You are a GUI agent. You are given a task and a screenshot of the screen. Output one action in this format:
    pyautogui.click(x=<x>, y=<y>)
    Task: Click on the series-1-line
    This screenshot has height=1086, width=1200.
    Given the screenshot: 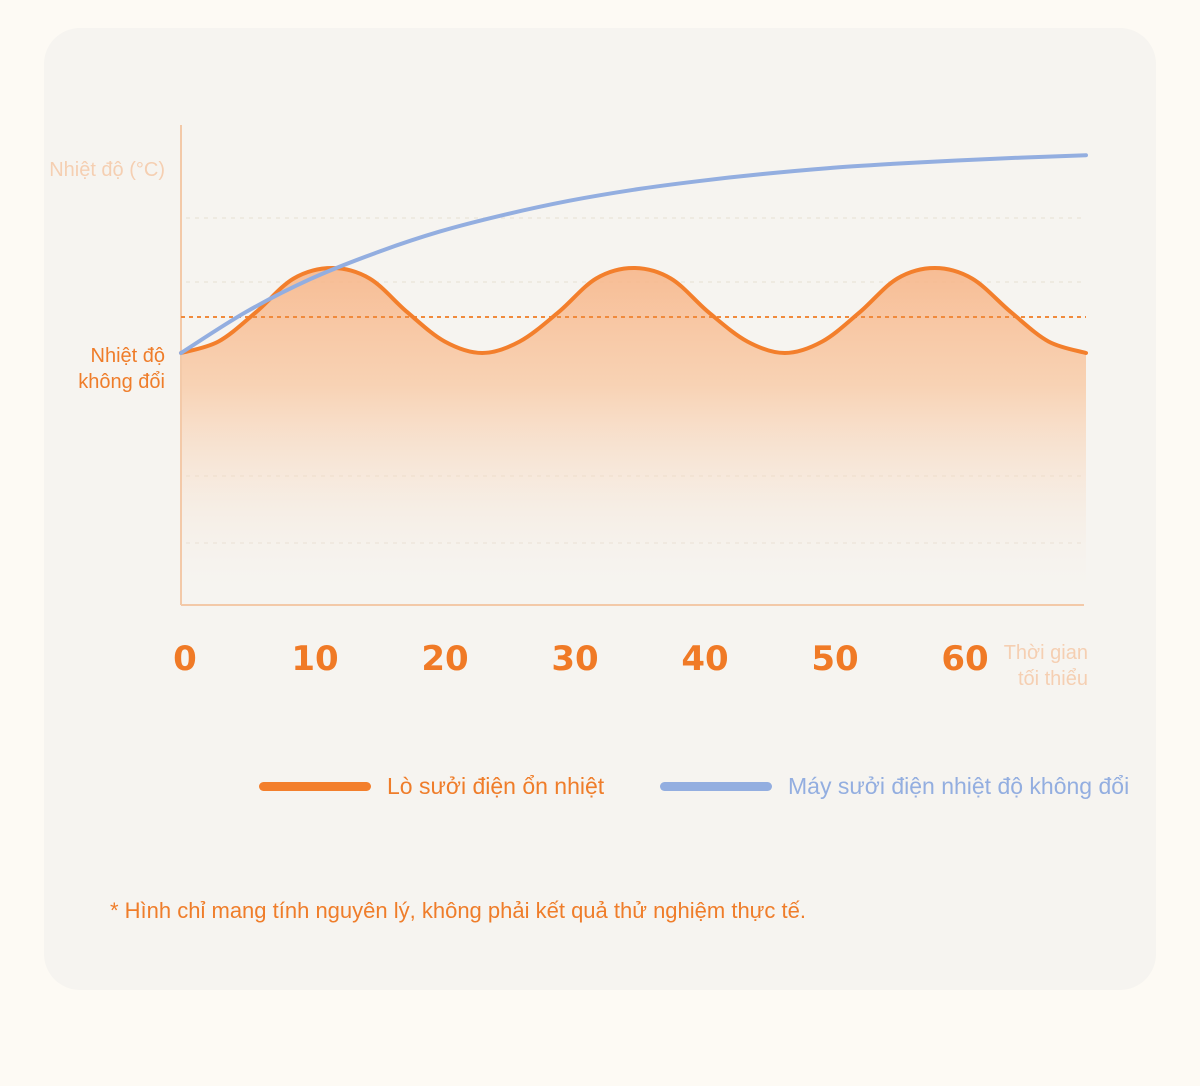 What is the action you would take?
    pyautogui.click(x=633, y=254)
    